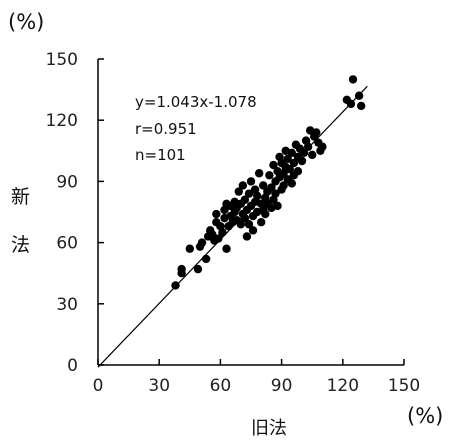  What do you see at coordinates (221, 386) in the screenshot?
I see `x-tick-label: 60` at bounding box center [221, 386].